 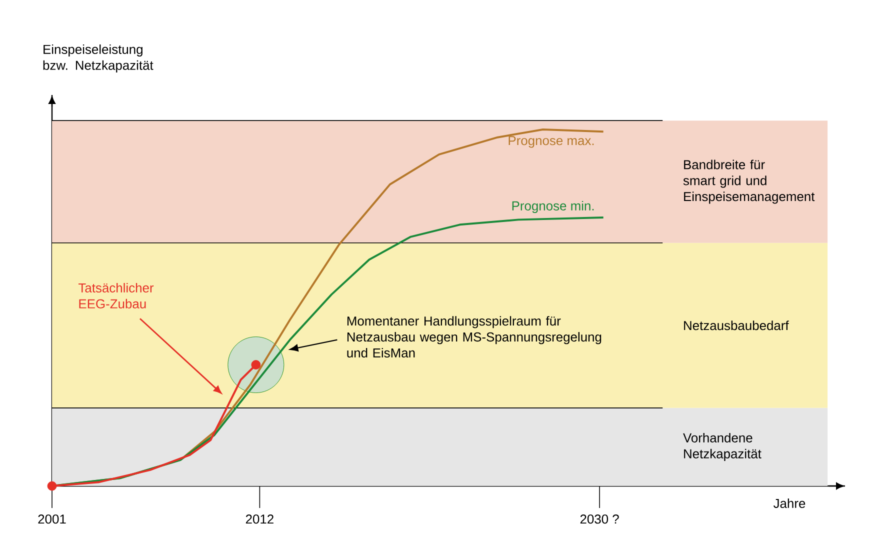 What do you see at coordinates (98, 58) in the screenshot?
I see `y-axis-title: Einspeiseleistung bzw. Netzkapazität` at bounding box center [98, 58].